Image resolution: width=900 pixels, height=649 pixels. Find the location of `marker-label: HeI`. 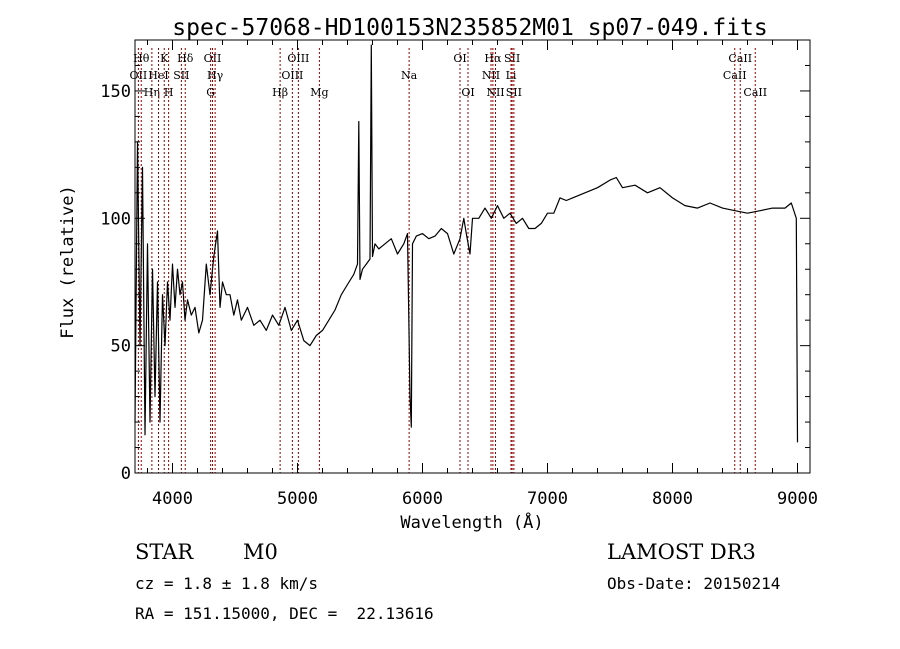

marker-label: HeI is located at coordinates (158, 75).